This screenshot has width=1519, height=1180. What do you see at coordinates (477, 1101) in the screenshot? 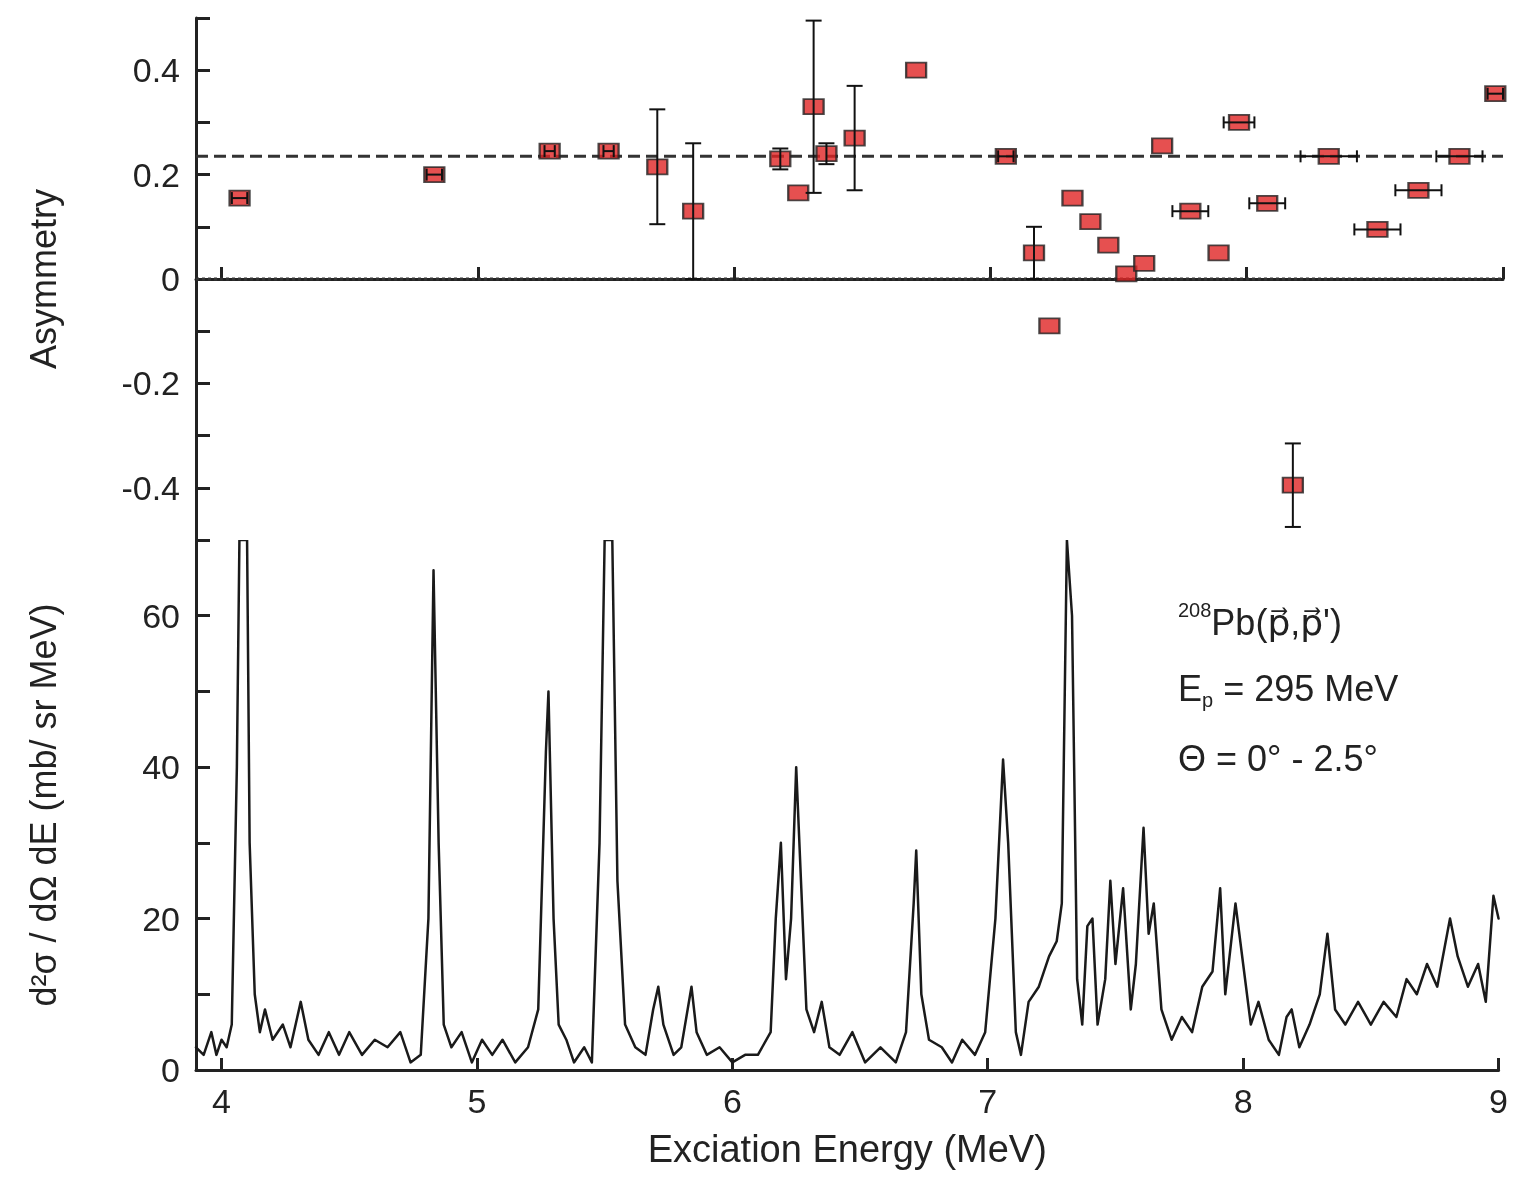
I see `x-tick-label: 5` at bounding box center [477, 1101].